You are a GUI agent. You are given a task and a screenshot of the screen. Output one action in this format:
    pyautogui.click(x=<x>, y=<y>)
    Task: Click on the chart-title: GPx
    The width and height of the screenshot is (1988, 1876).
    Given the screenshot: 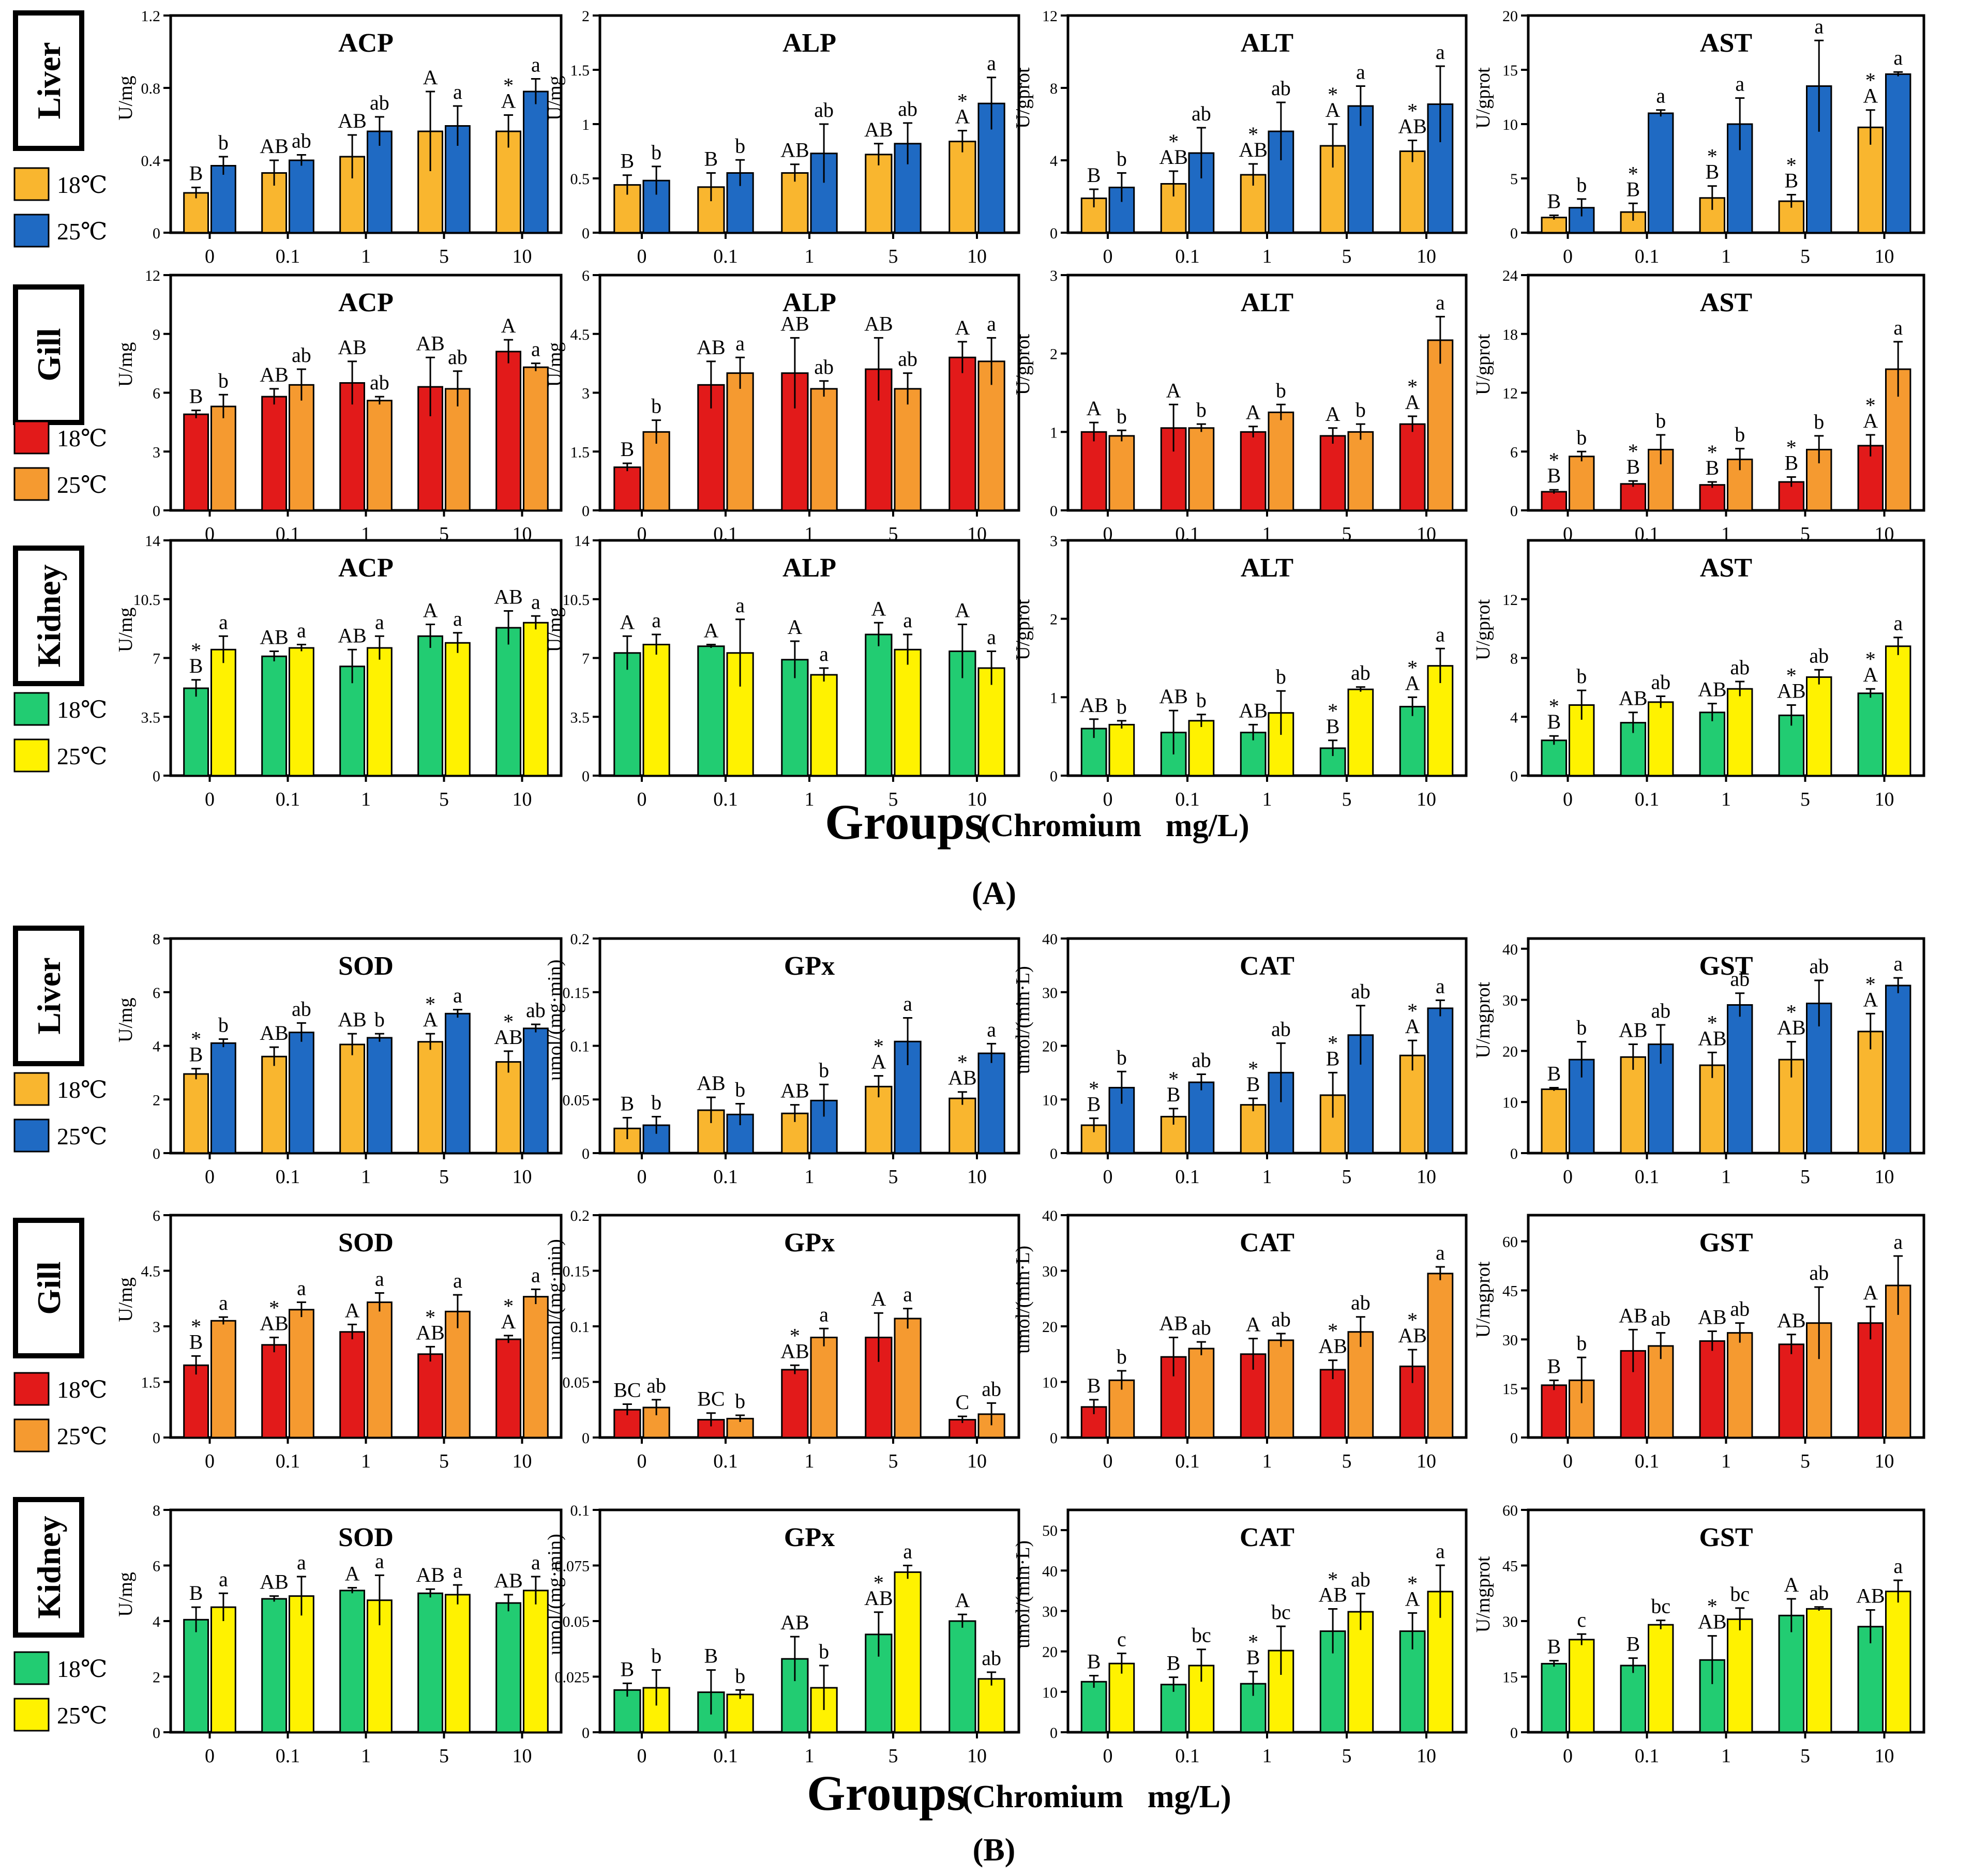 What is the action you would take?
    pyautogui.click(x=809, y=1537)
    